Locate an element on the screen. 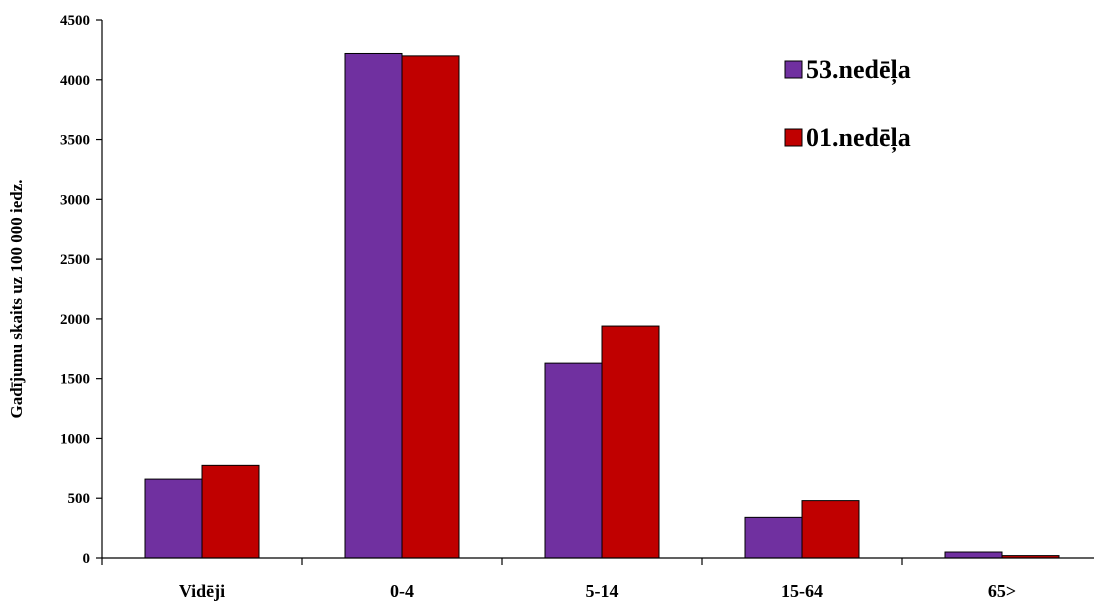 The width and height of the screenshot is (1094, 603). y-tick-label: 2000 is located at coordinates (75, 320).